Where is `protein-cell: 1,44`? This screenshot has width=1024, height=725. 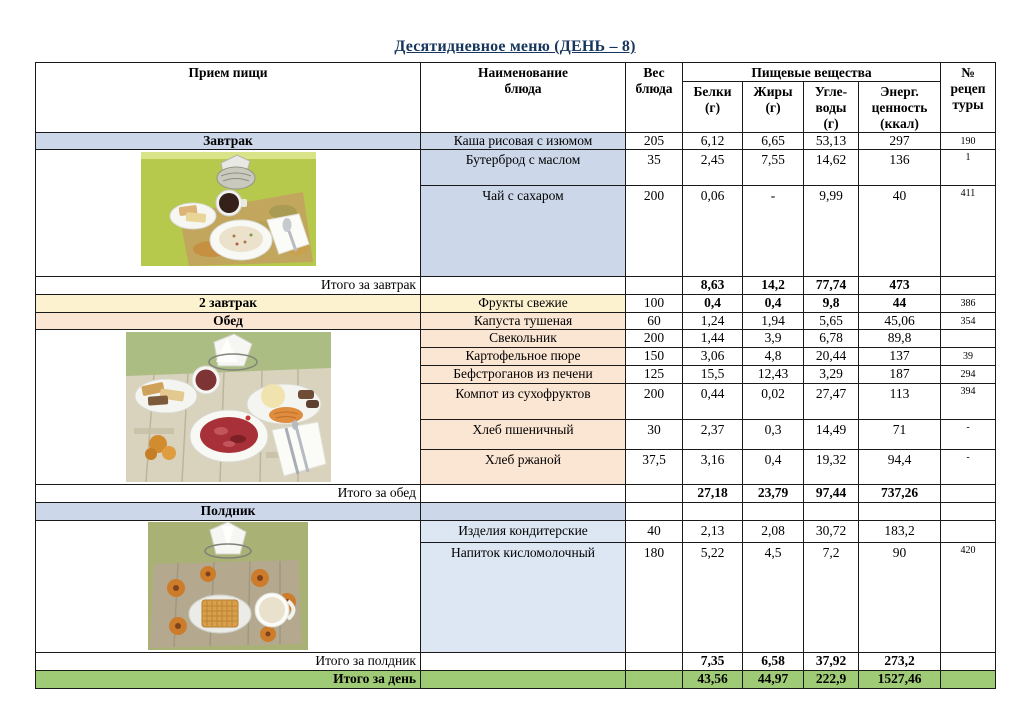
protein-cell: 1,44 is located at coordinates (712, 338).